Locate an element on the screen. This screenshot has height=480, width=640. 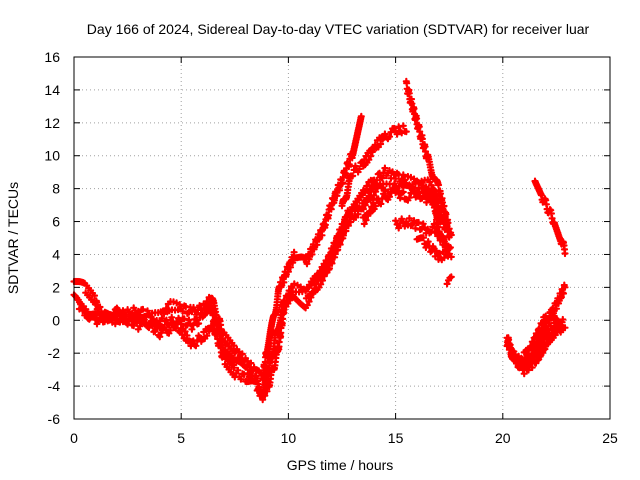
x-tick-label: 0 is located at coordinates (74, 438).